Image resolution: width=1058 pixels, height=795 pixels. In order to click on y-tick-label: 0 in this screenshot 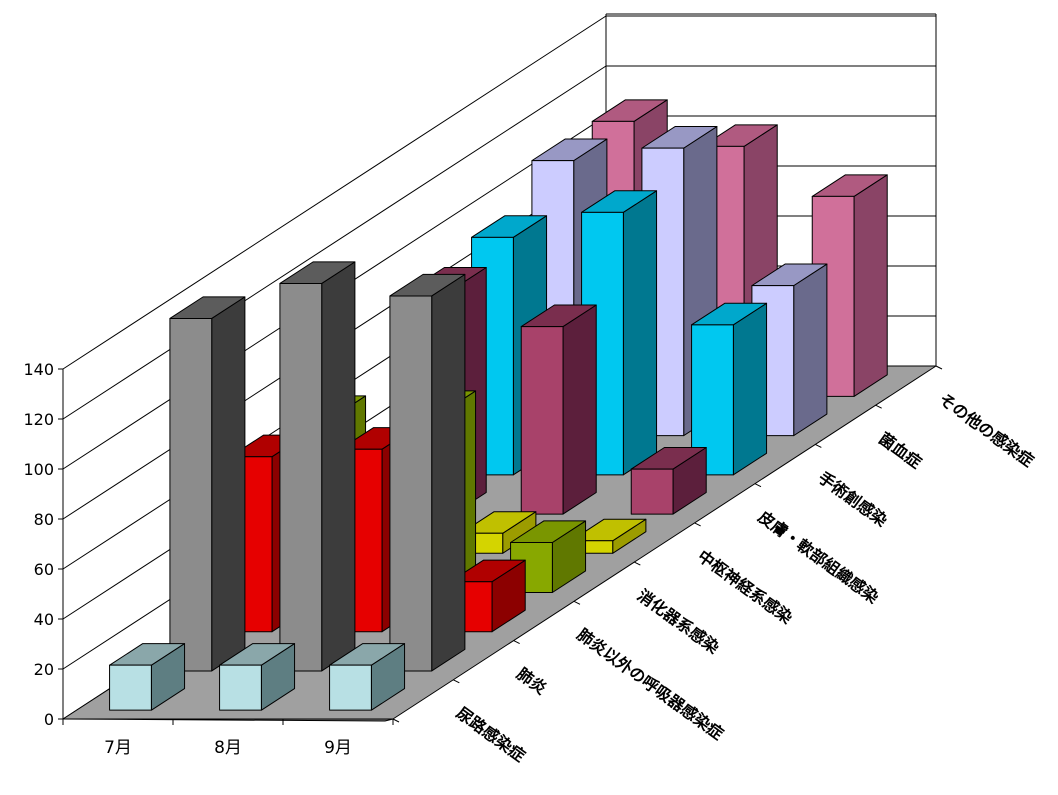, I will do `click(49, 719)`.